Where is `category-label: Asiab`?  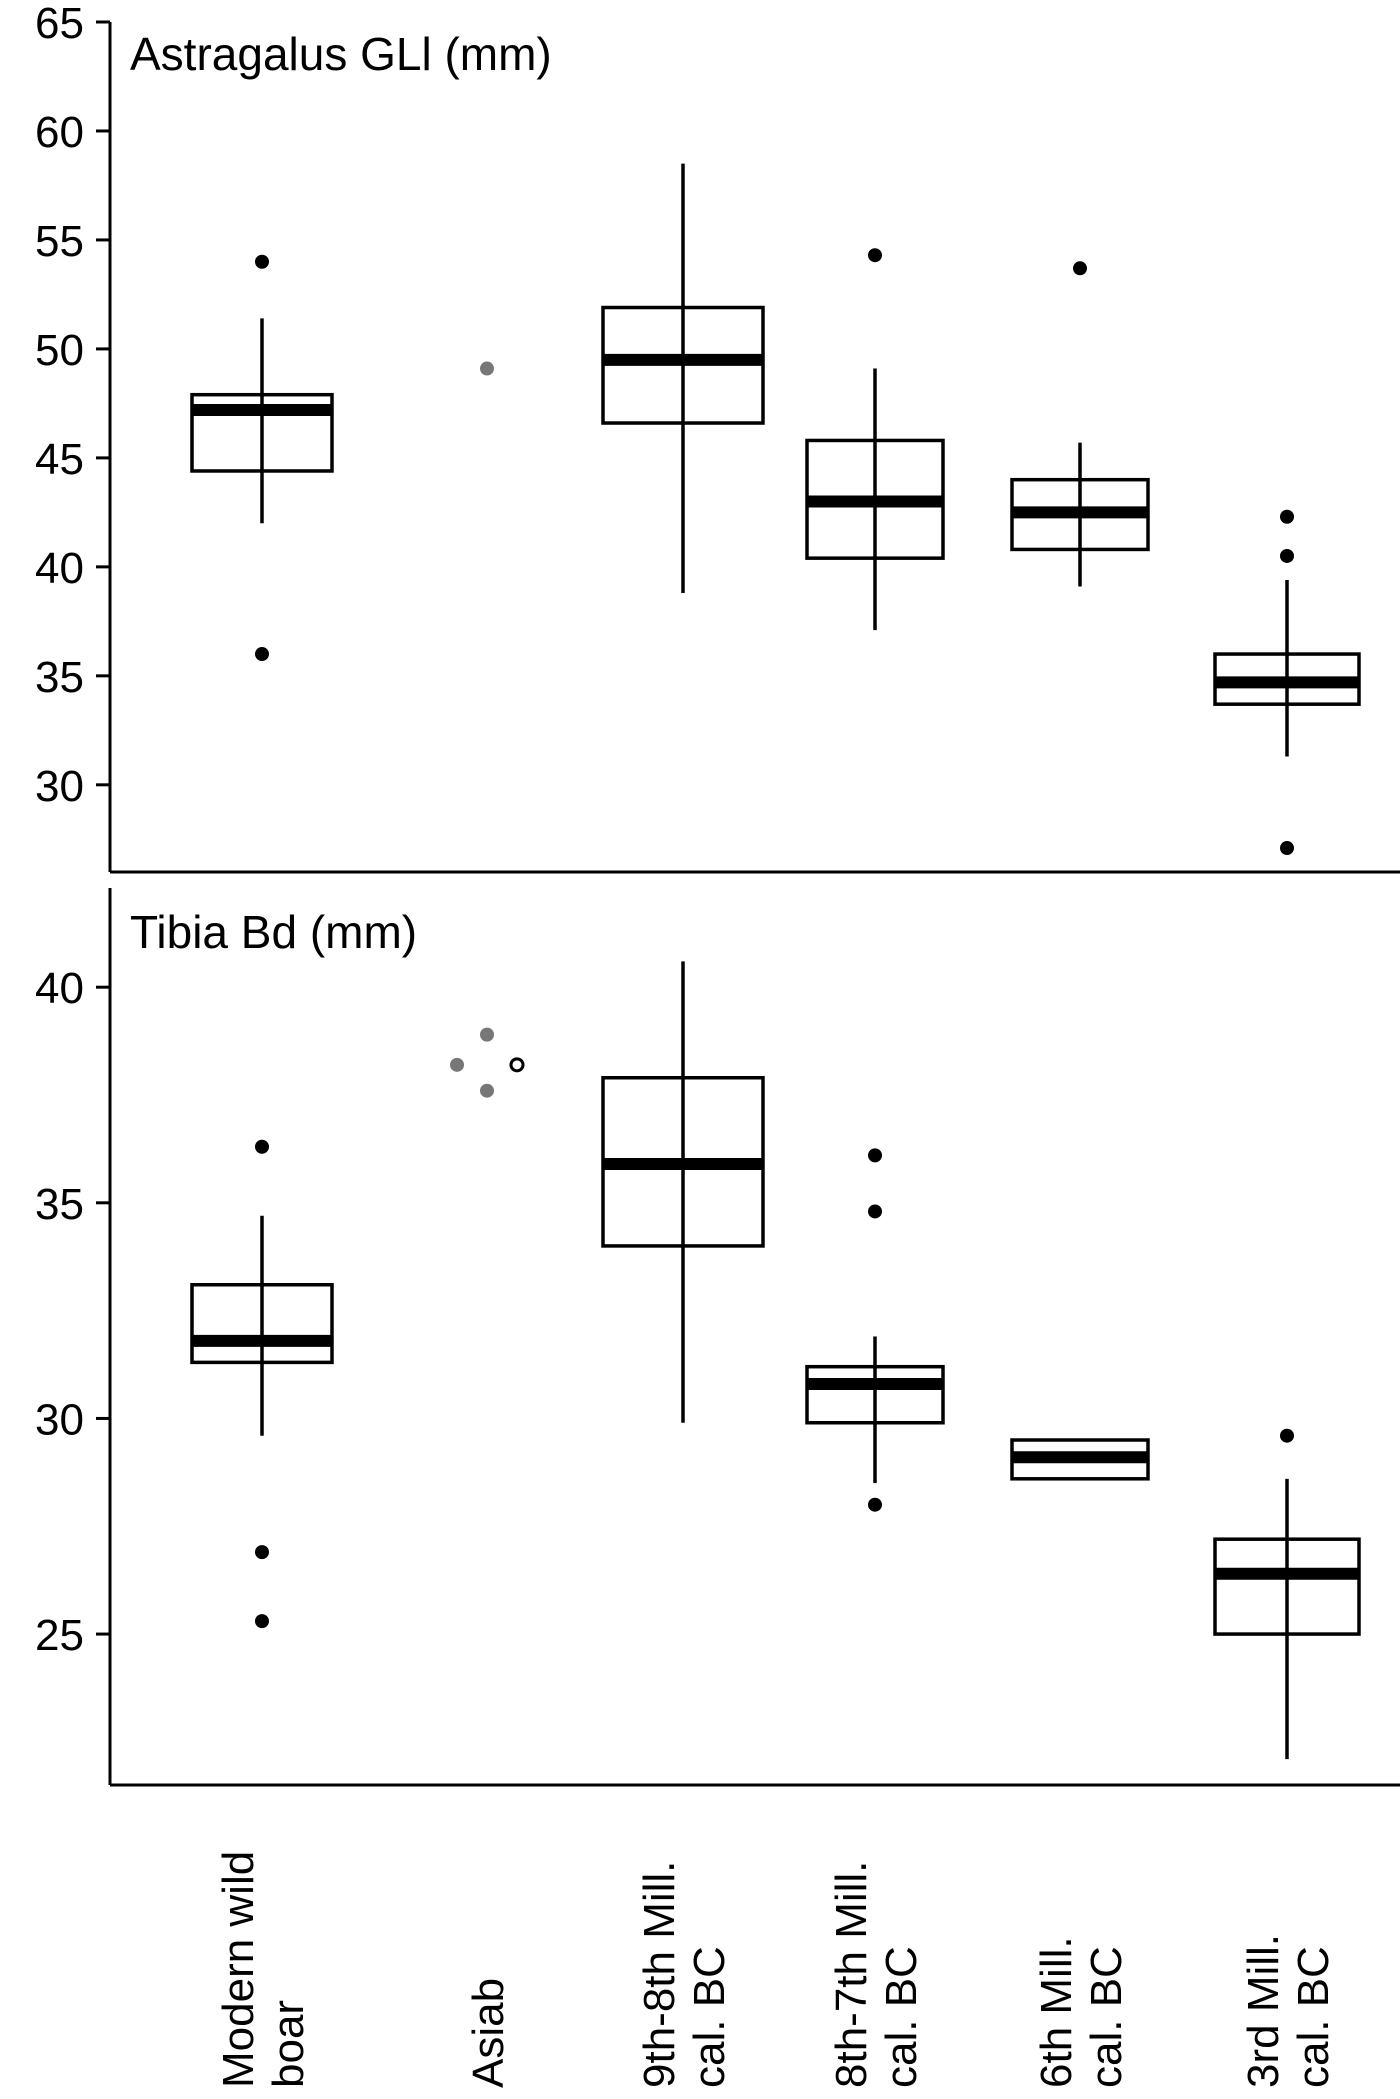
category-label: Asiab is located at coordinates (488, 2033).